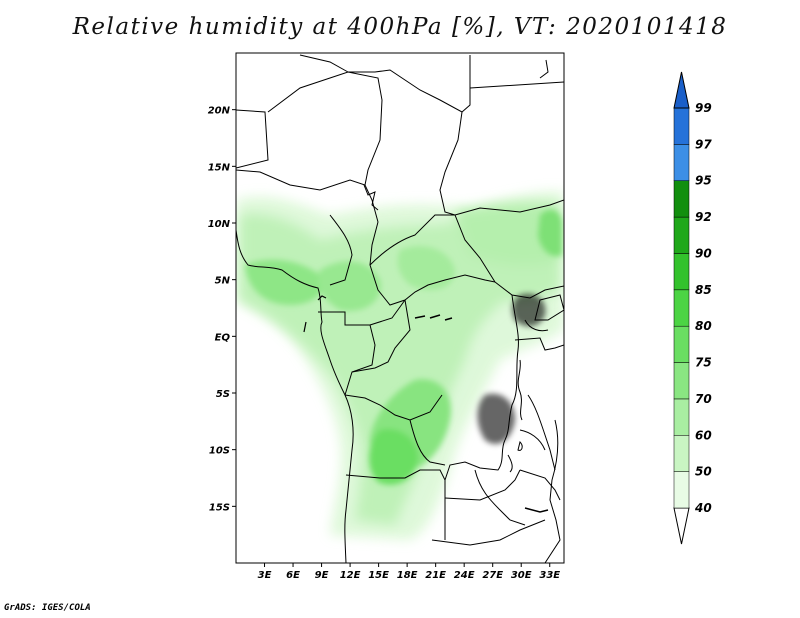 Image resolution: width=800 pixels, height=618 pixels. I want to click on lat-tick-label: 5S, so click(223, 394).